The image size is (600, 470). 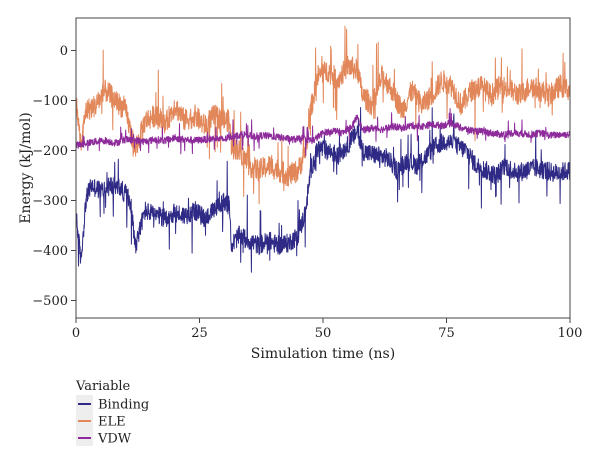 What do you see at coordinates (26, 167) in the screenshot?
I see `y-axis-label: Energy (kJ/mol)` at bounding box center [26, 167].